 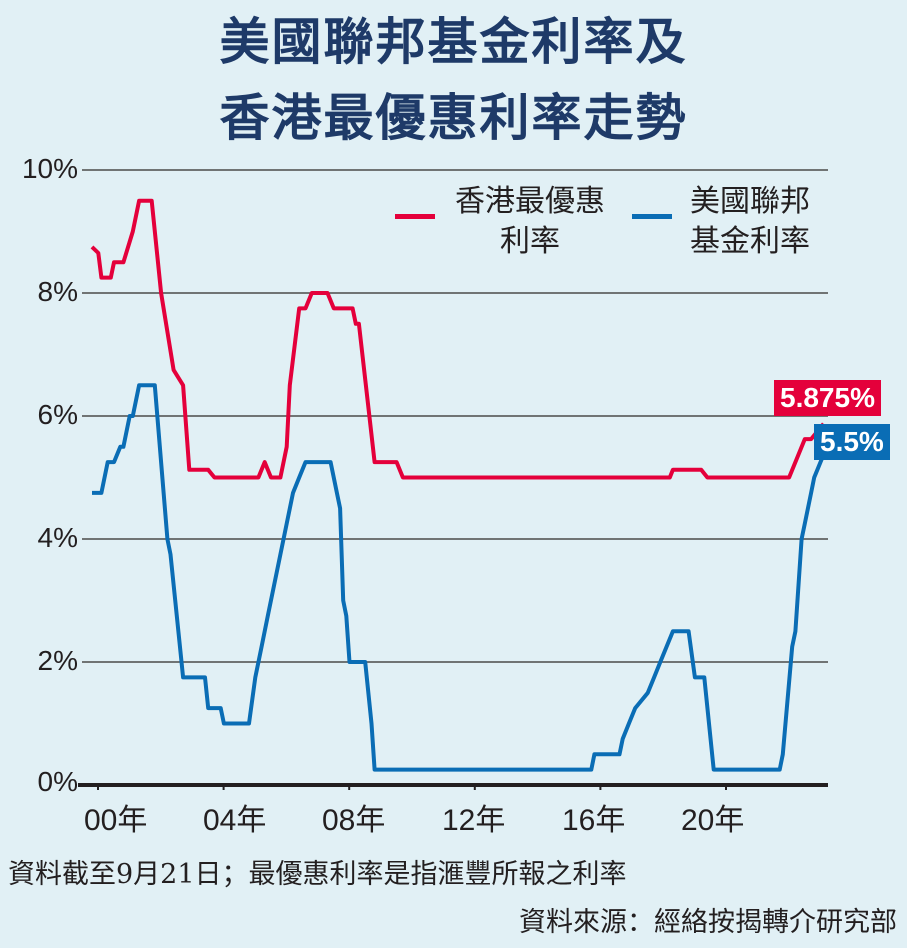 What do you see at coordinates (57, 660) in the screenshot?
I see `y-tick-2: 2%` at bounding box center [57, 660].